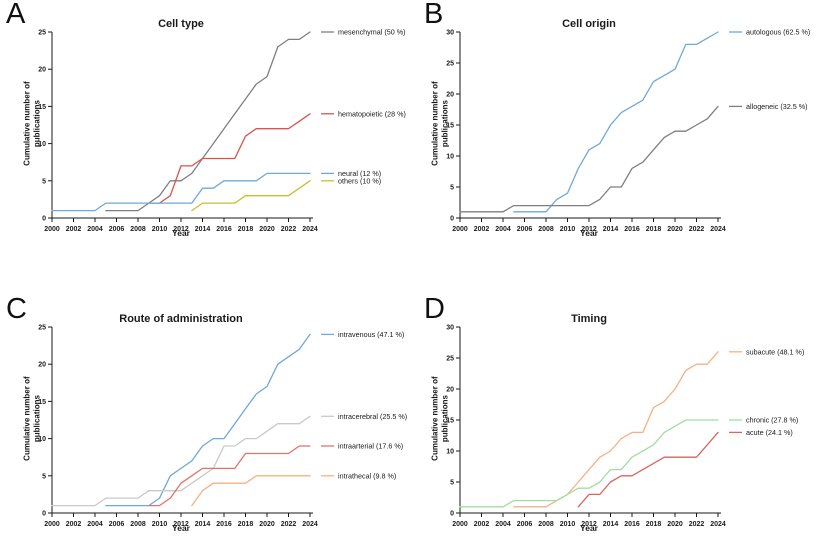 The image size is (816, 540). Describe the element at coordinates (251, 491) in the screenshot. I see `series-line-intrathecal` at that location.